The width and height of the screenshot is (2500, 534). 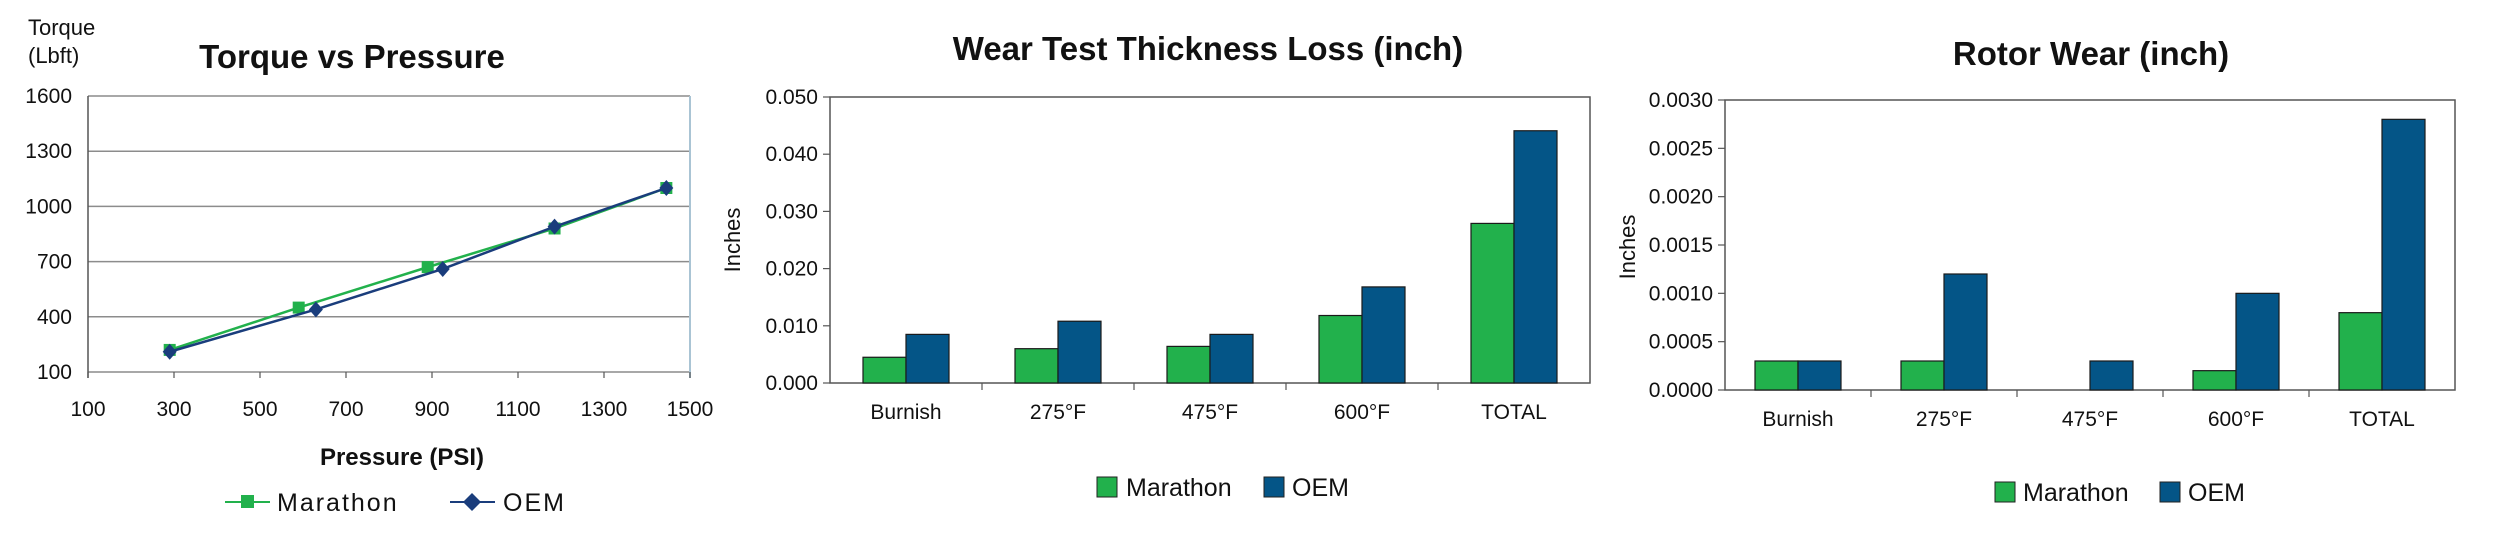 What do you see at coordinates (54, 372) in the screenshot?
I see `y-tick-label: 100` at bounding box center [54, 372].